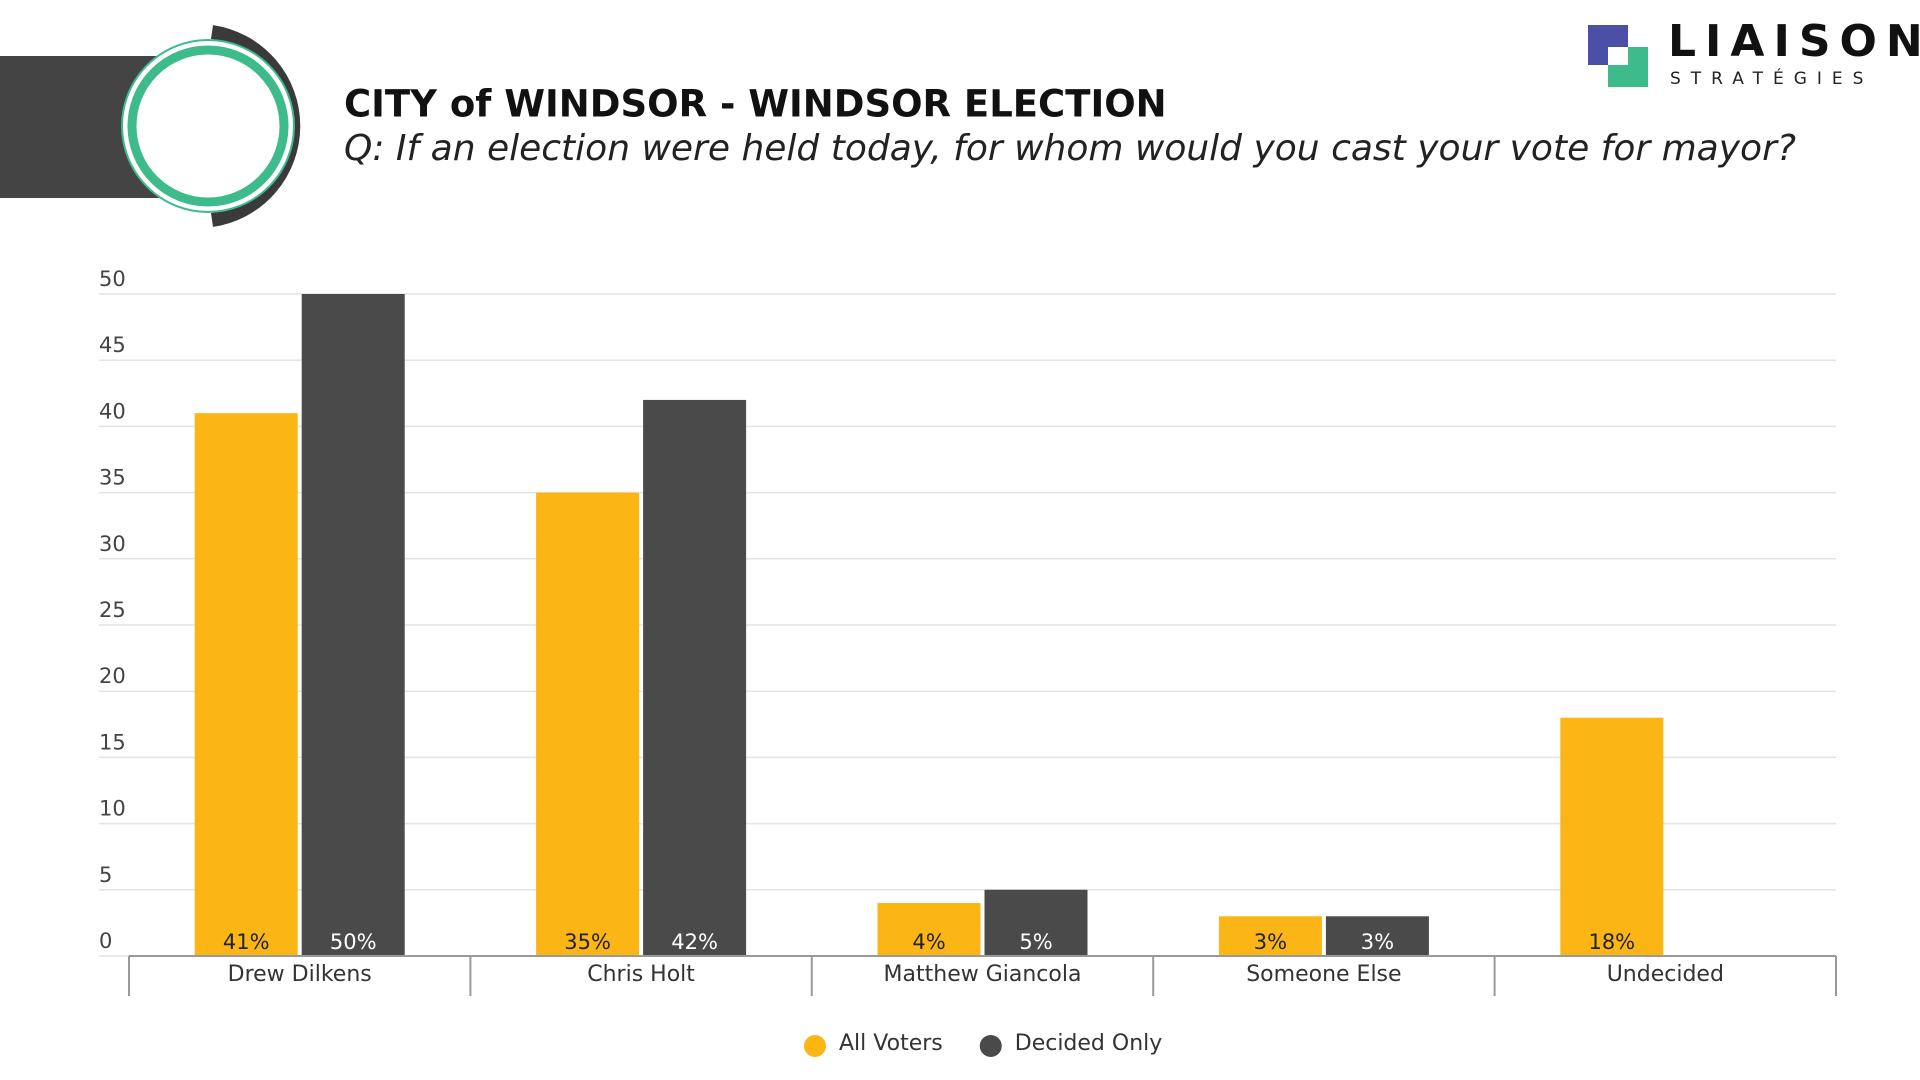 The image size is (1920, 1080). Describe the element at coordinates (1665, 974) in the screenshot. I see `x-tick-label: Undecided` at that location.